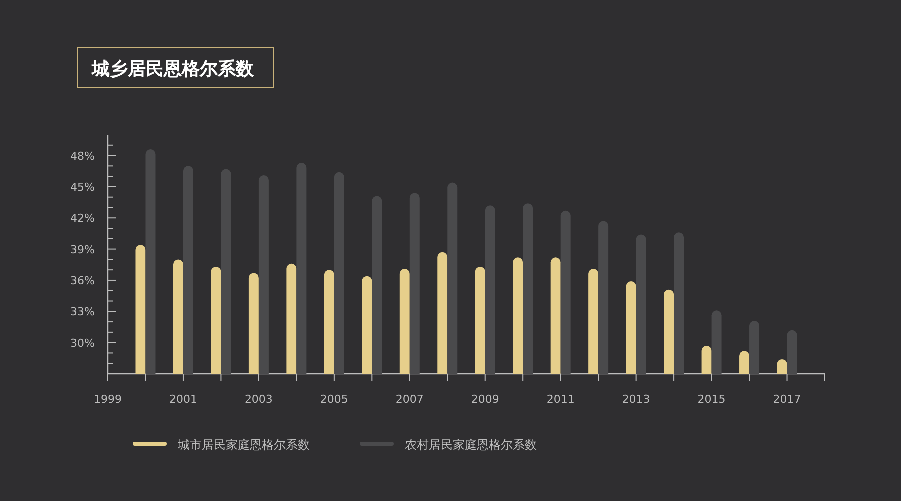 Image resolution: width=901 pixels, height=501 pixels. I want to click on chart-title: 城乡居民恩格尔系数, so click(173, 69).